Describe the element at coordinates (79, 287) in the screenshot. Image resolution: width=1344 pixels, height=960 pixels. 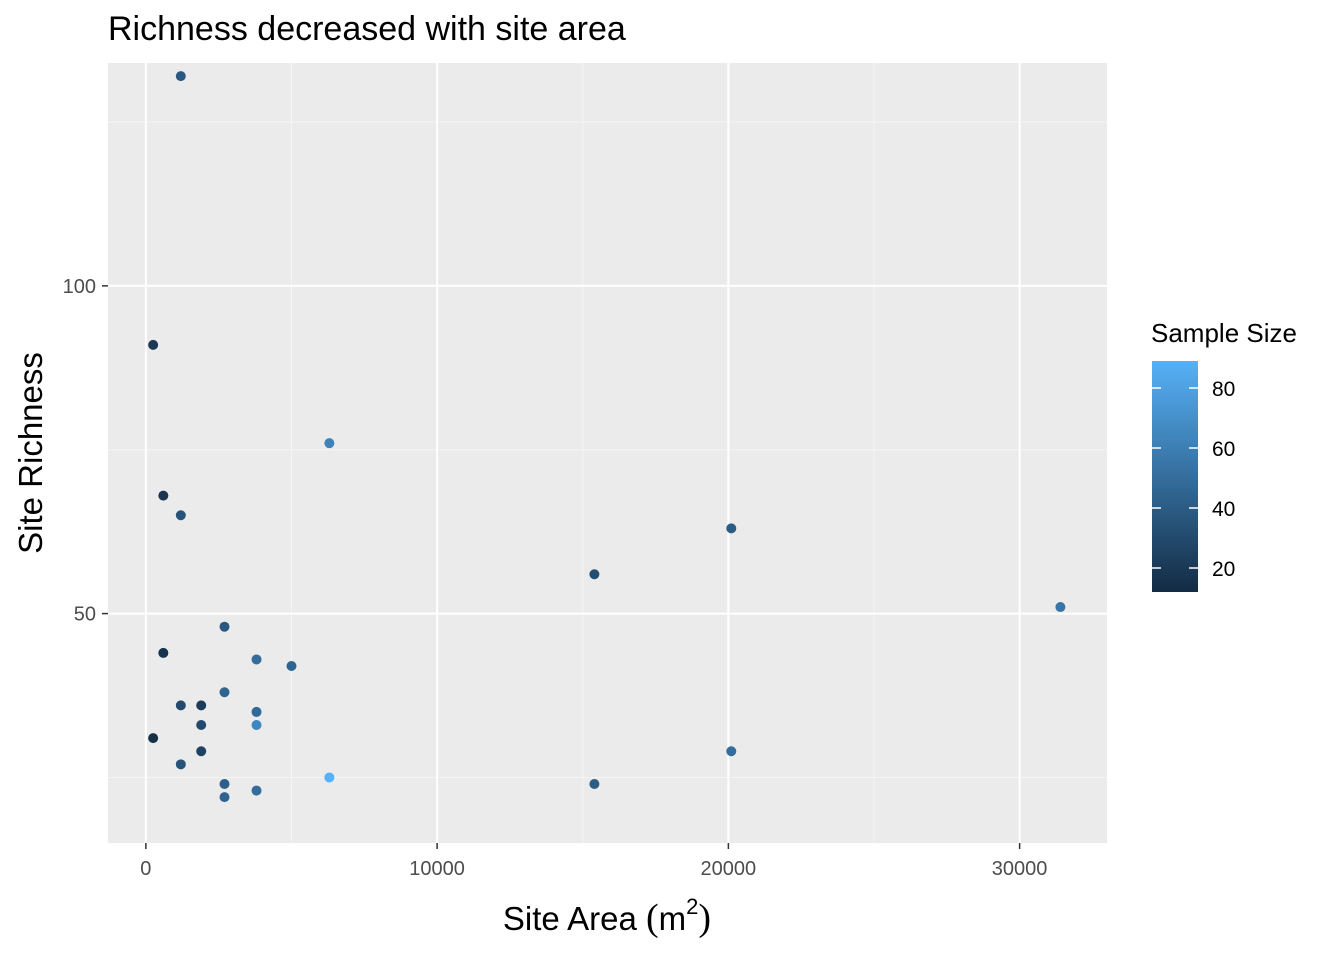
I see `y-tick-label: 100` at that location.